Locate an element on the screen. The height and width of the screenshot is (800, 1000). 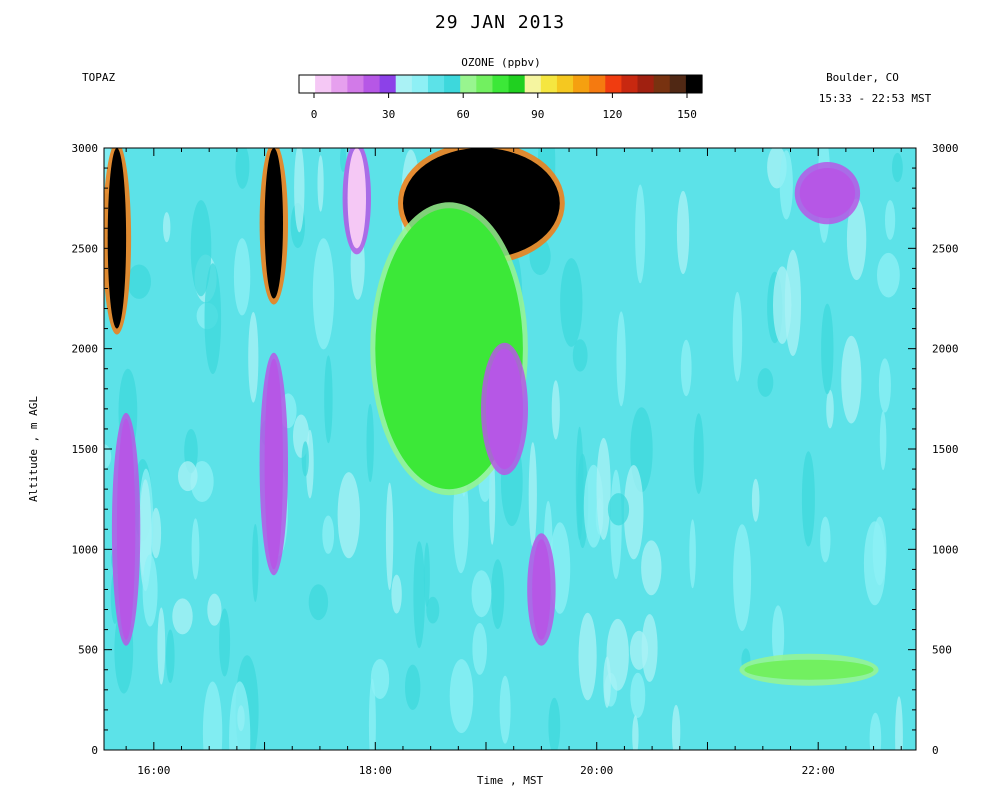
colorbar-tick-label: 120 is located at coordinates (612, 114).